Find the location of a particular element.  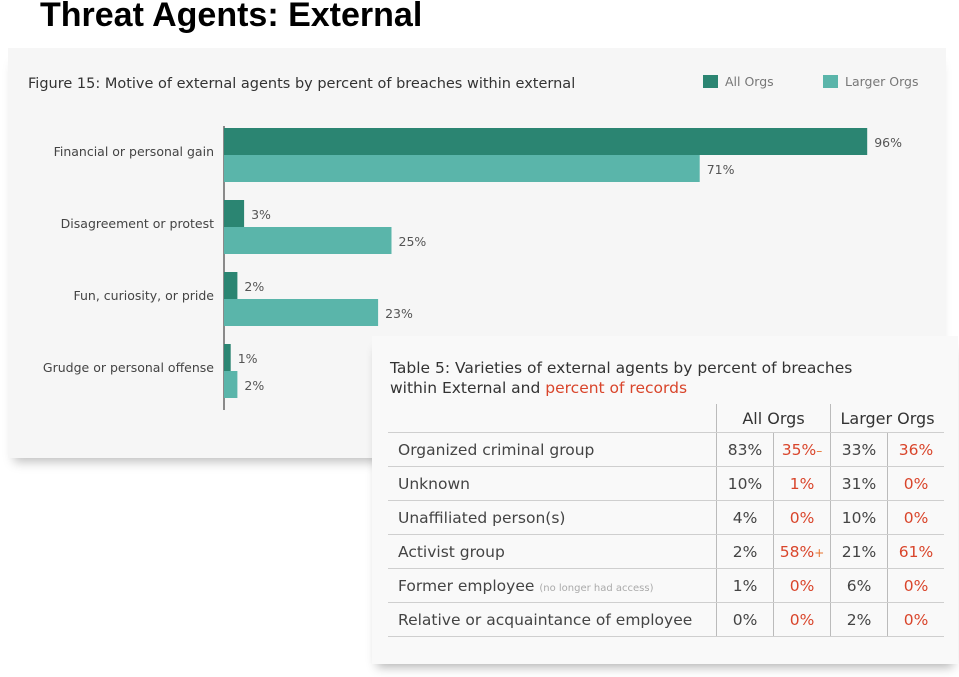

row-label-text: Unaffiliated person(s) is located at coordinates (482, 517).